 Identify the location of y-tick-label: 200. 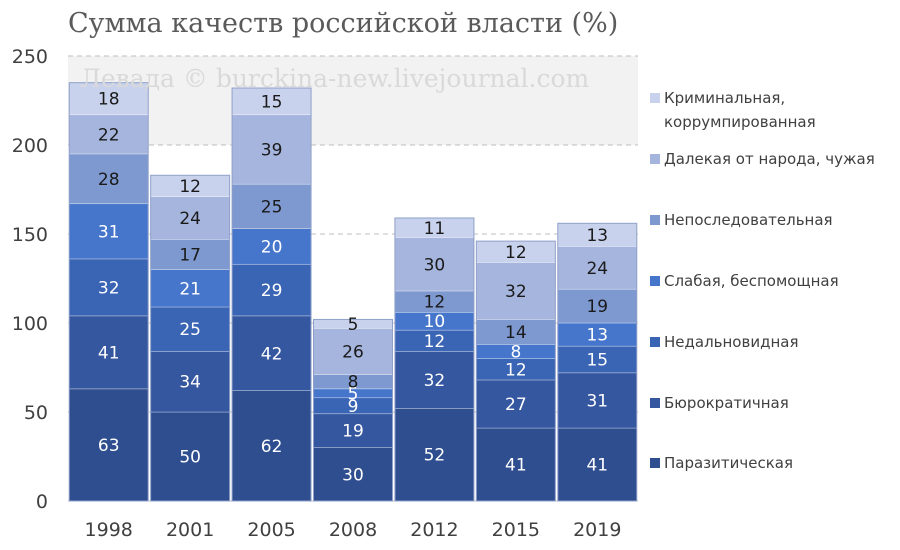
(30, 146).